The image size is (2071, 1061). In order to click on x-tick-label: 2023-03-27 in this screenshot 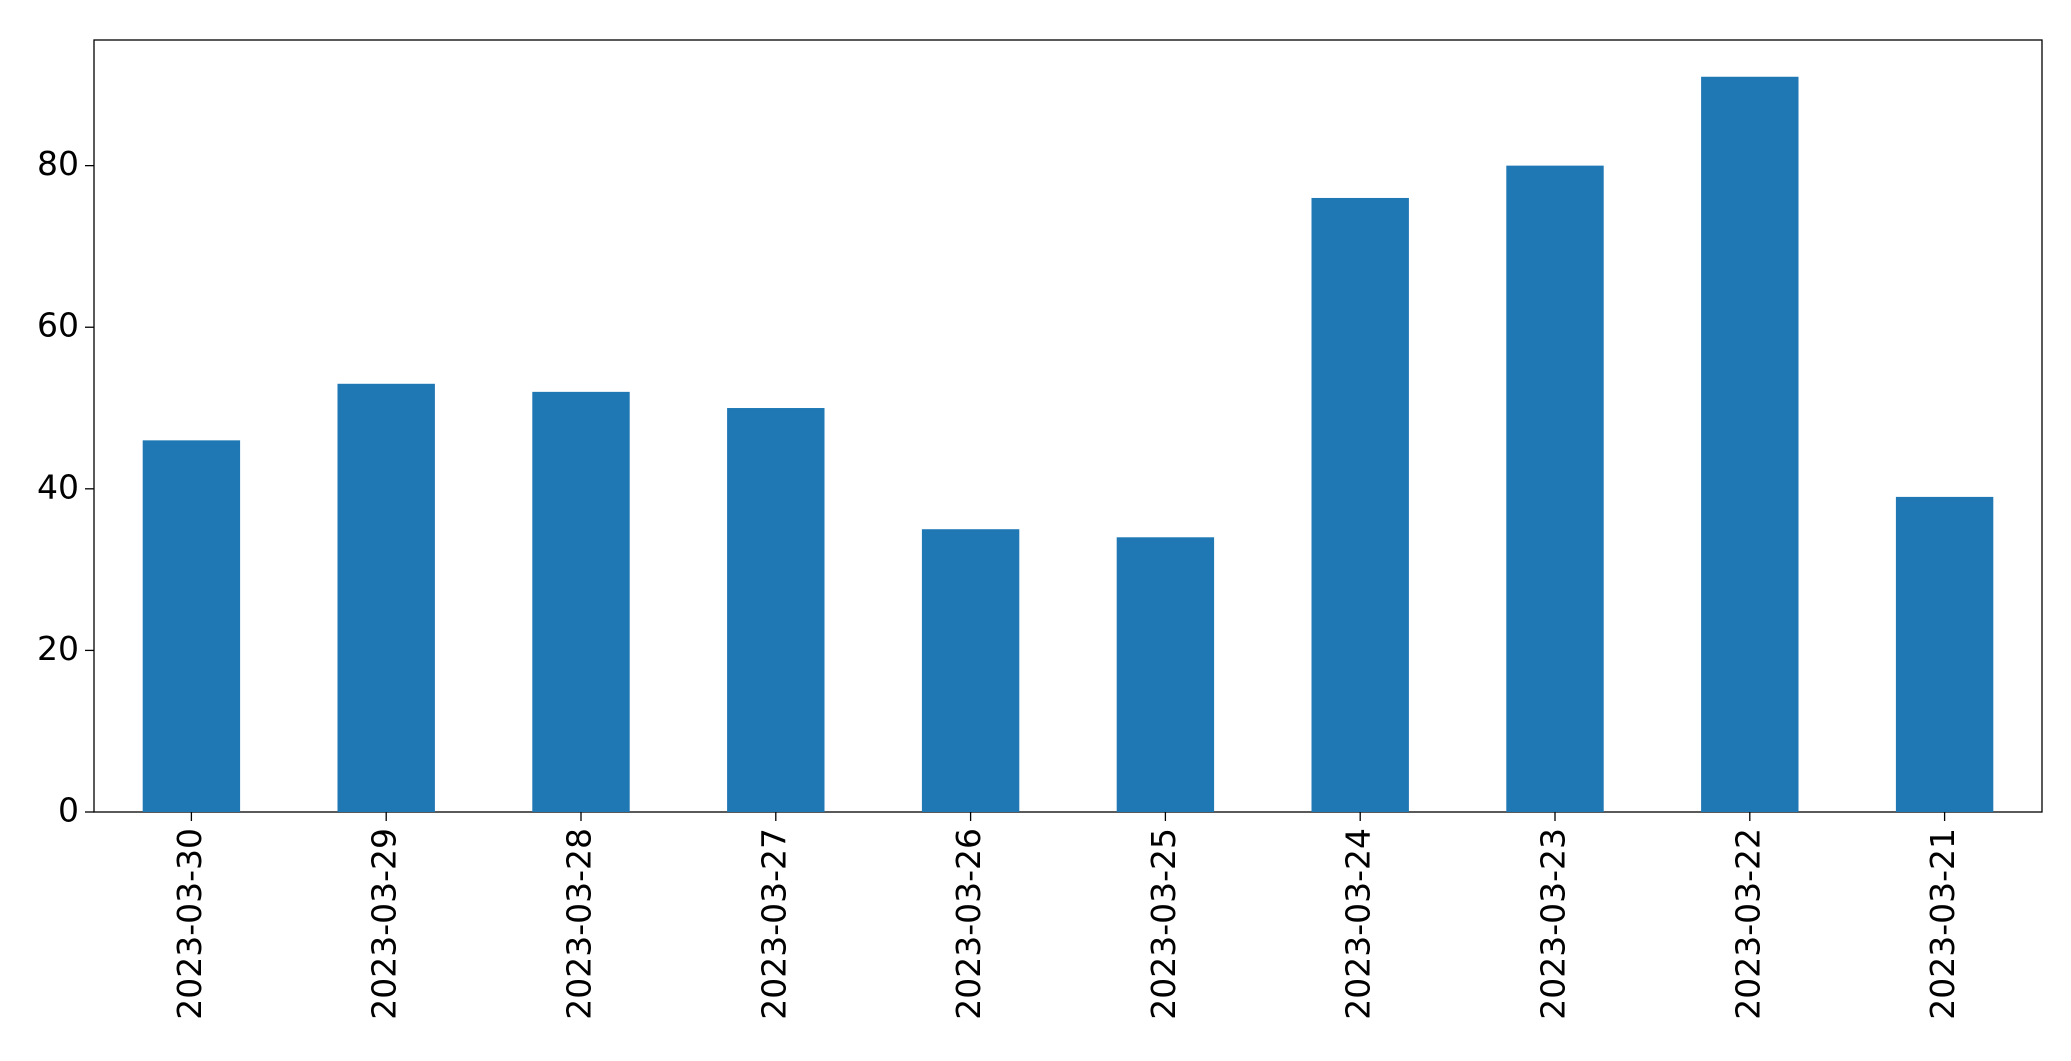, I will do `click(773, 924)`.